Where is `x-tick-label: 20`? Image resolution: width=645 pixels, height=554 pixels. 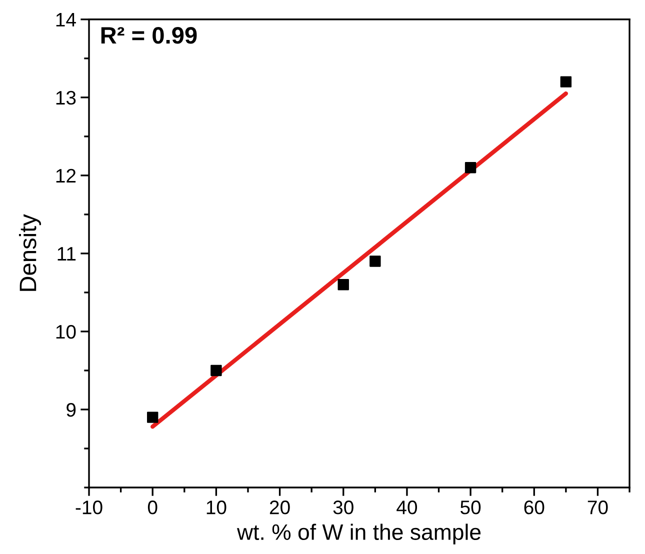 x-tick-label: 20 is located at coordinates (280, 507).